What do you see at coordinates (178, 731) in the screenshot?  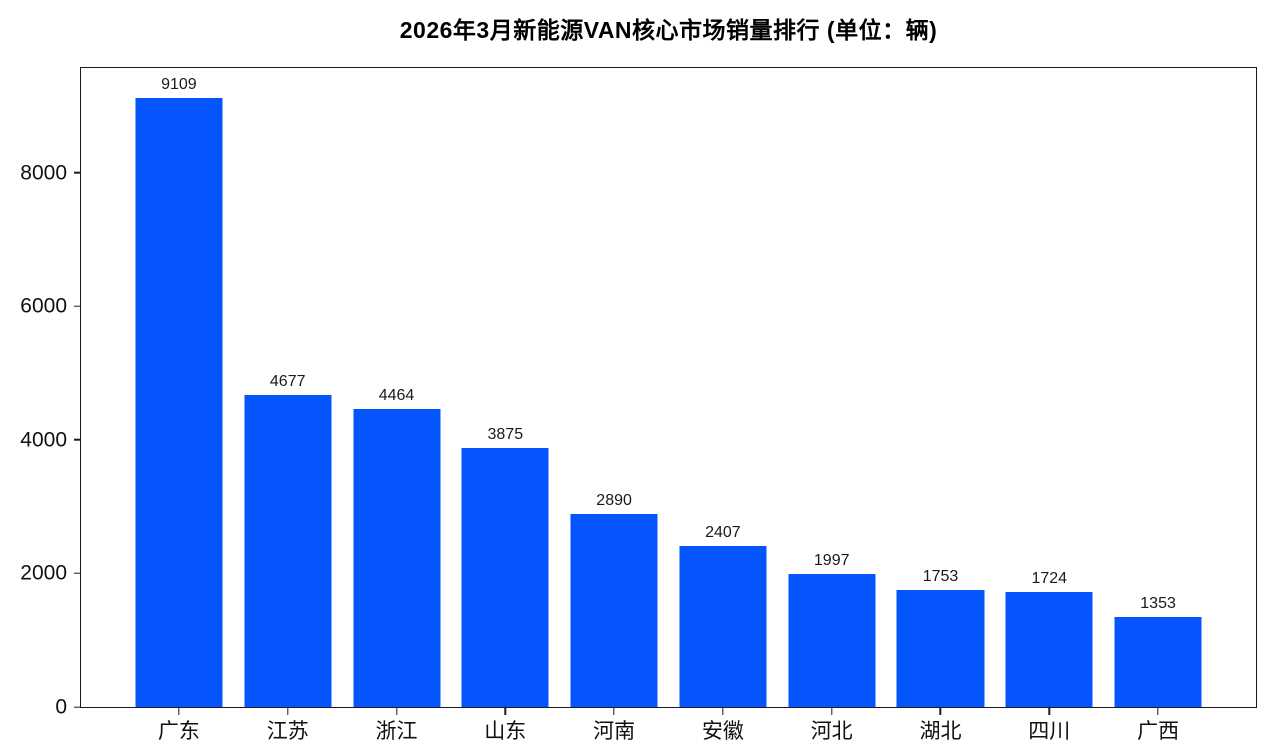 I see `x-tick-label-广东: 广东` at bounding box center [178, 731].